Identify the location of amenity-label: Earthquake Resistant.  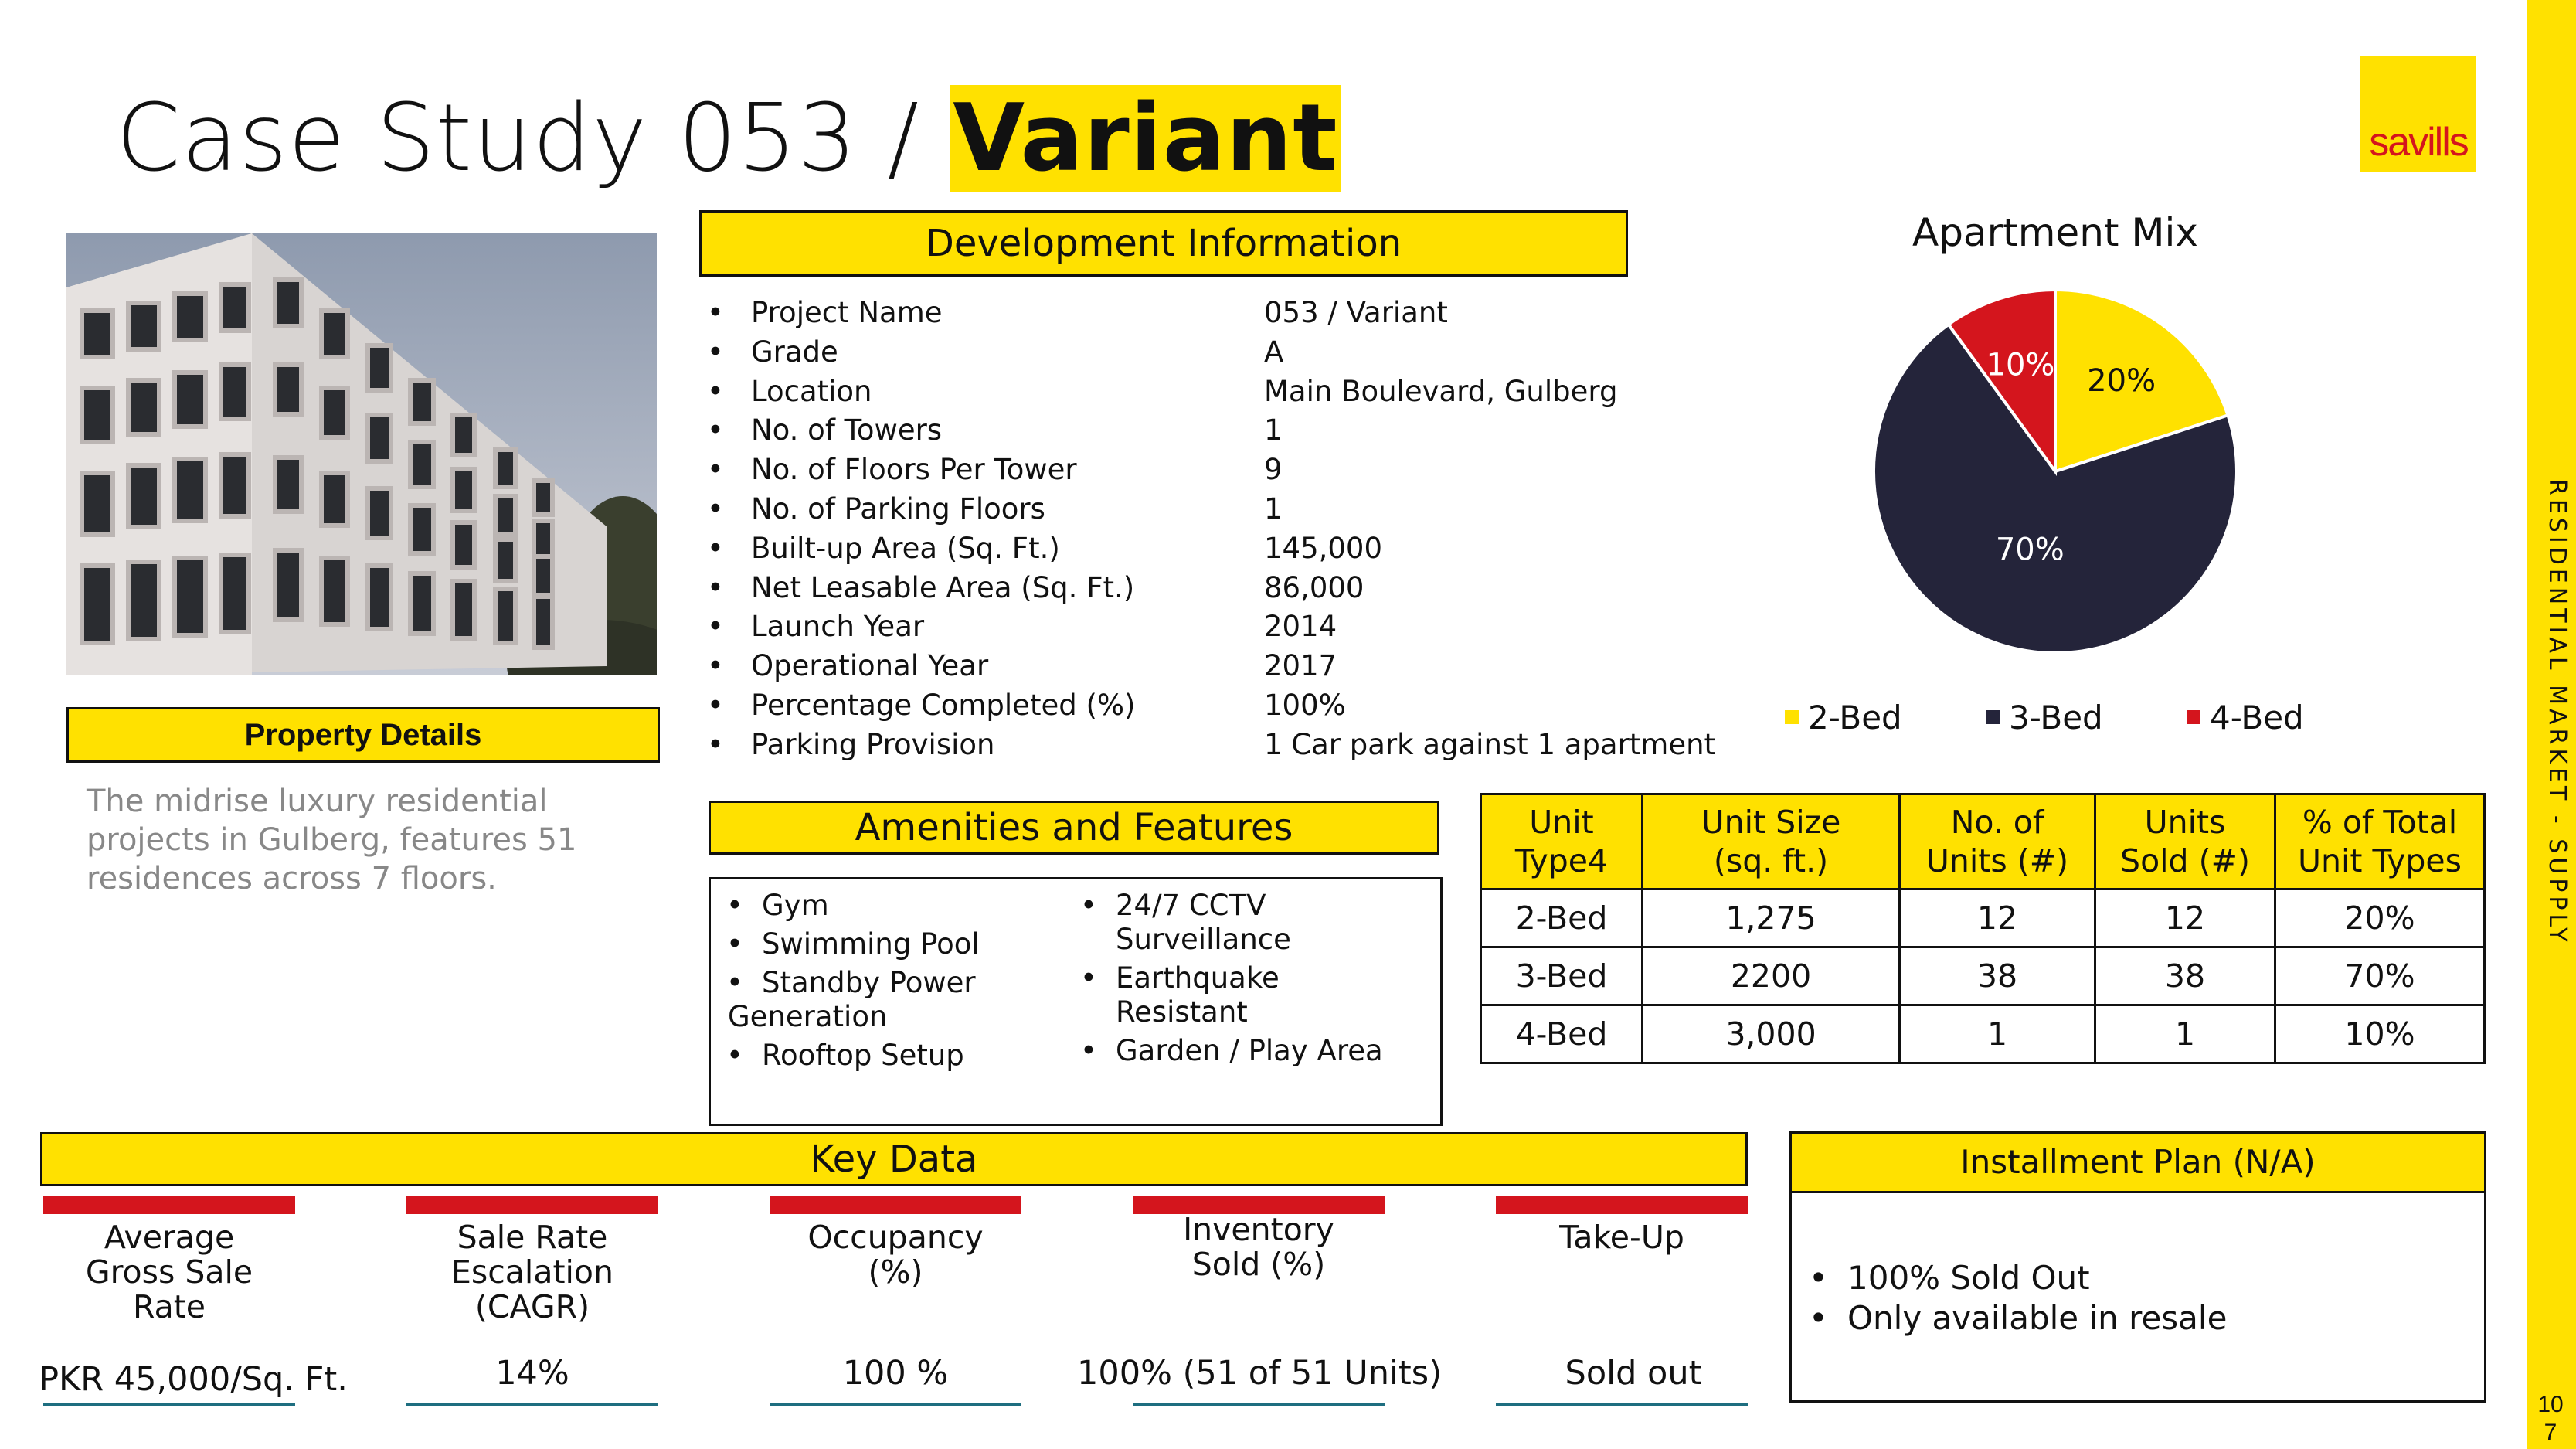
(1198, 995).